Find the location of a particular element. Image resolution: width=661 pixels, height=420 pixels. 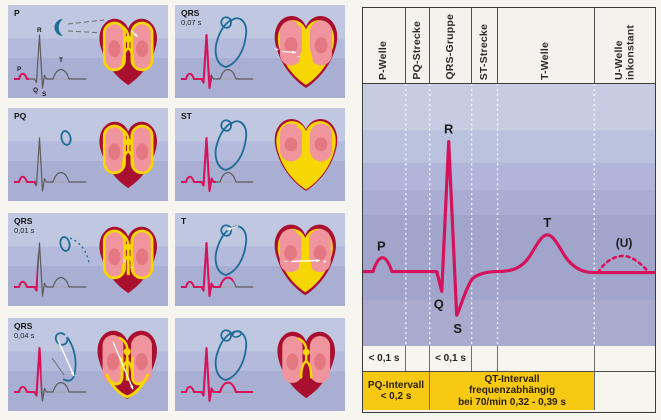

phase-art-pq is located at coordinates (85, 156).